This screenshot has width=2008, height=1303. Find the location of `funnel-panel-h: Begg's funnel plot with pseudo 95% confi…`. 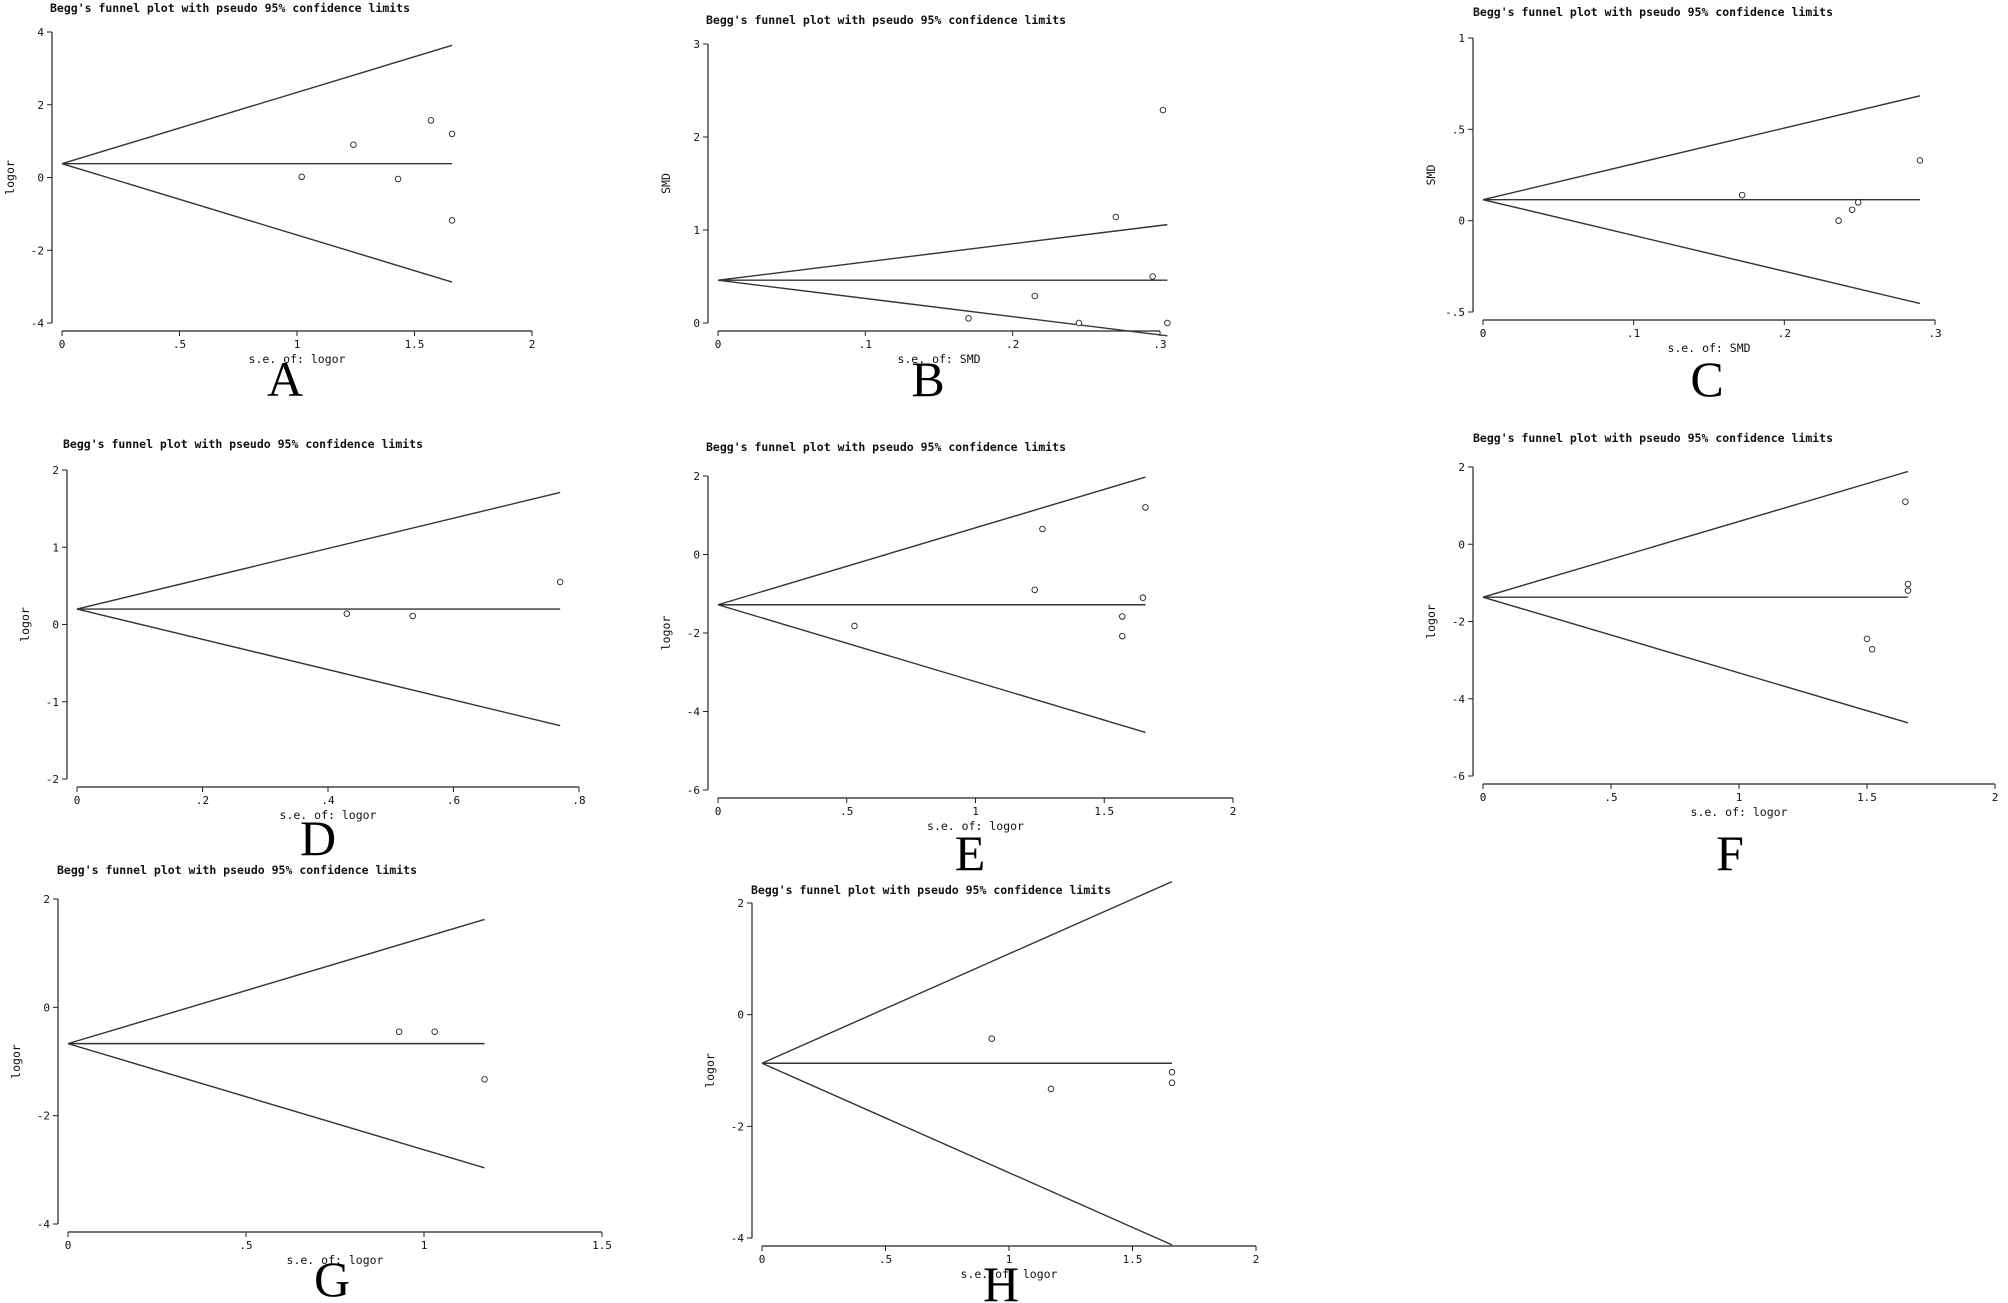

funnel-panel-h: Begg's funnel plot with pseudo 95% confi… is located at coordinates (981, 1091).